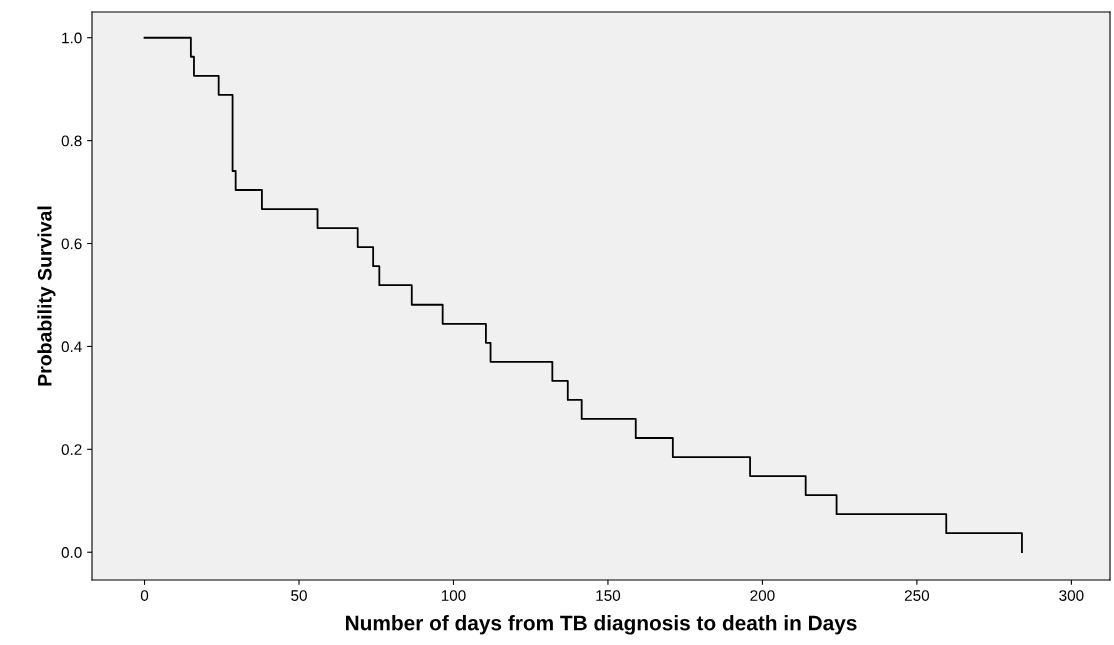  What do you see at coordinates (71, 244) in the screenshot?
I see `y-tick-label: 0.6` at bounding box center [71, 244].